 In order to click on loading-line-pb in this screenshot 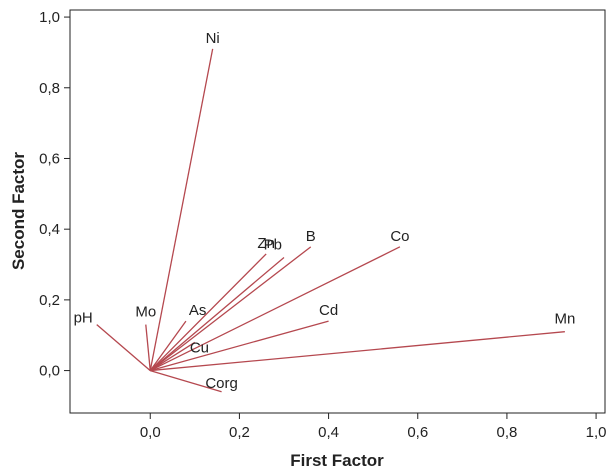, I will do `click(217, 314)`.